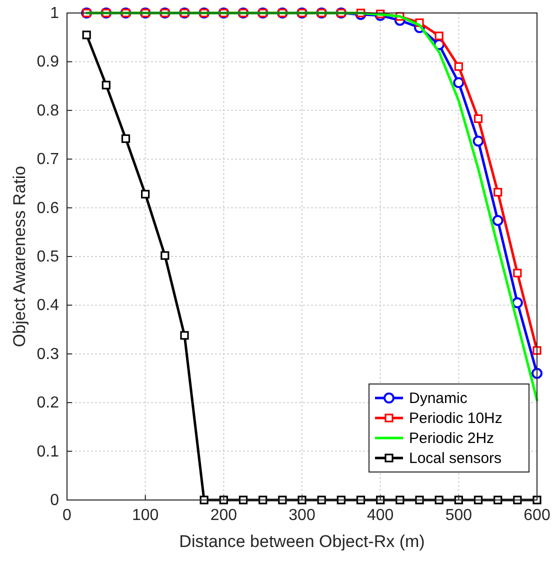 The image size is (552, 561). I want to click on x-tick-label: 400, so click(380, 515).